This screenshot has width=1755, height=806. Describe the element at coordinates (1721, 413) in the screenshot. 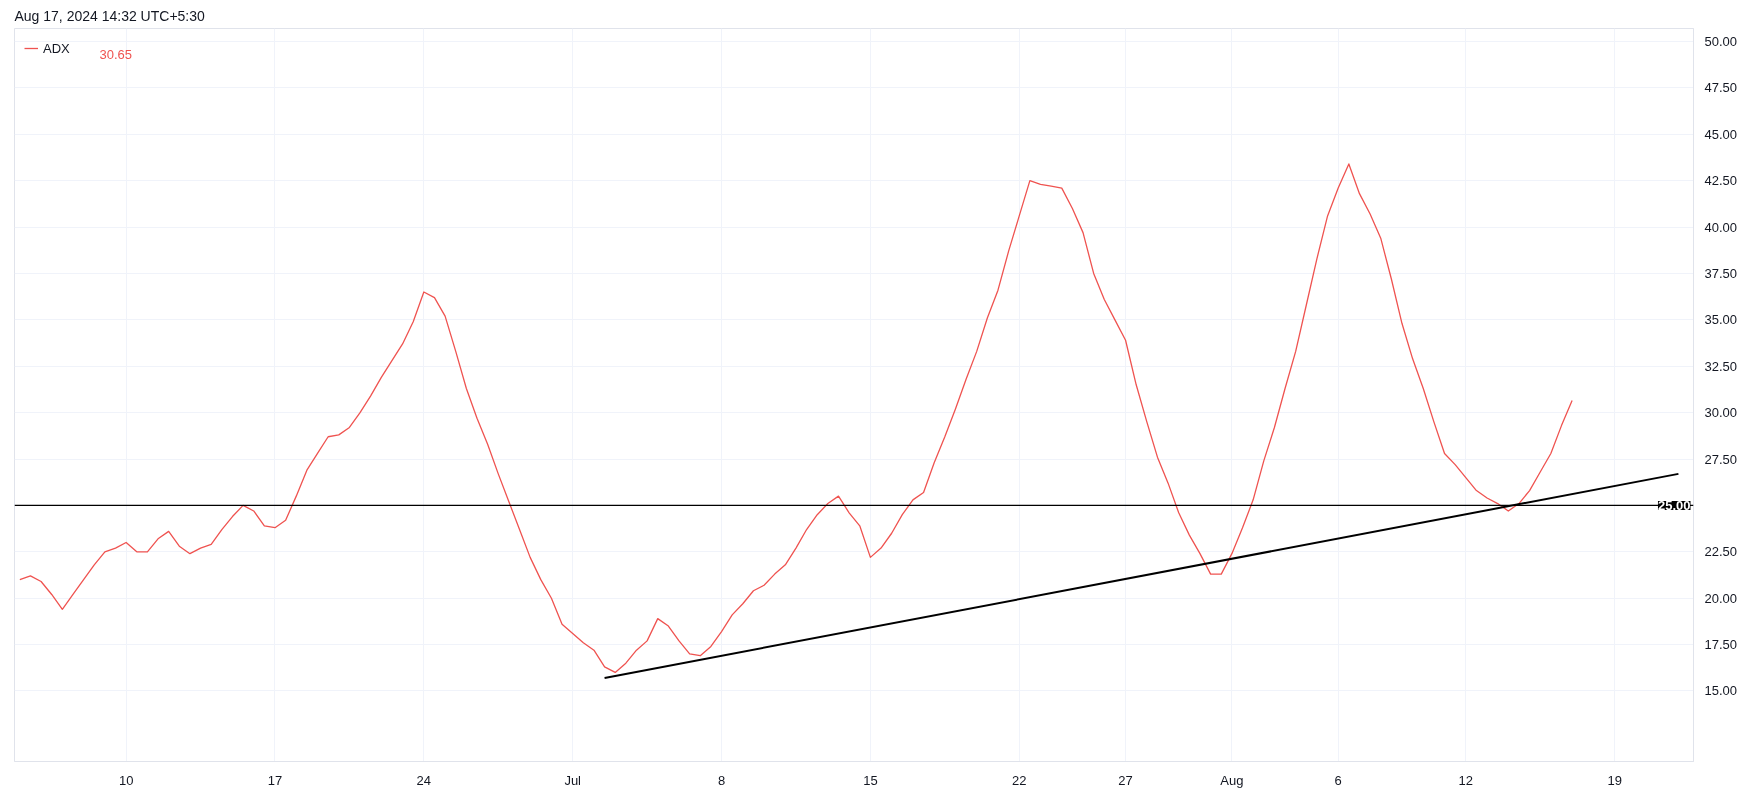

I see `y-tick-label: 30.00` at that location.